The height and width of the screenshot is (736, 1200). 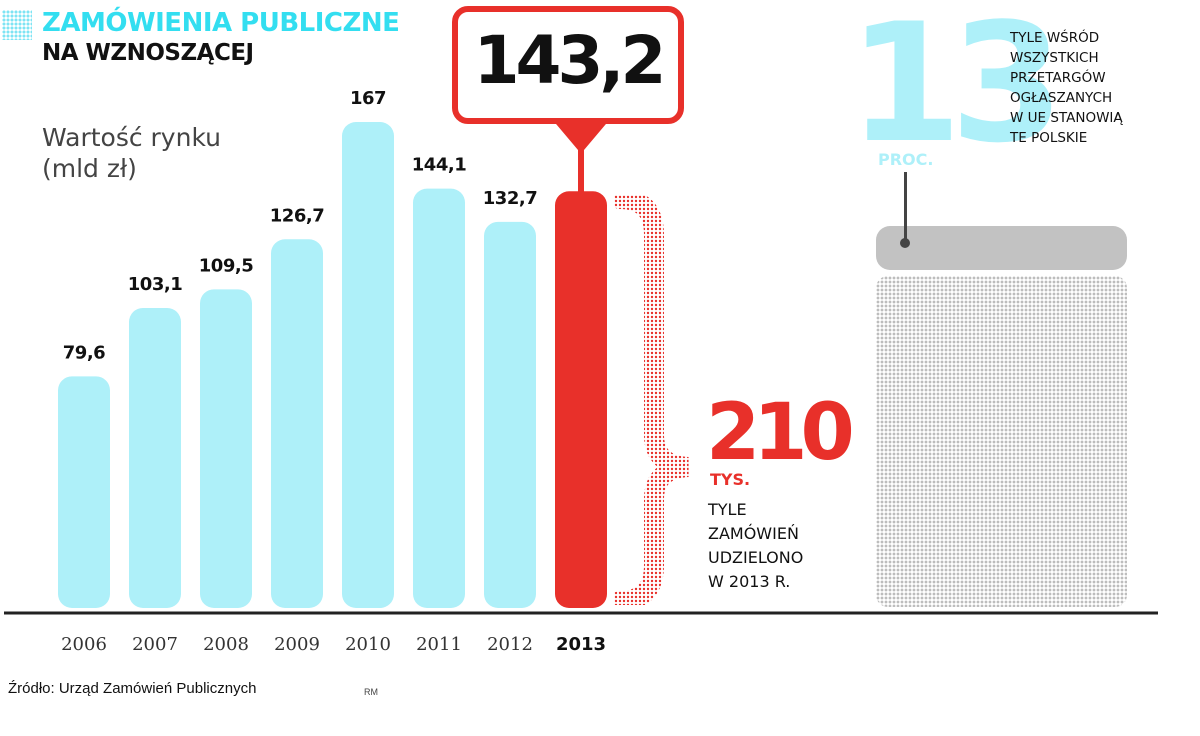 What do you see at coordinates (905, 208) in the screenshot?
I see `pointer-line` at bounding box center [905, 208].